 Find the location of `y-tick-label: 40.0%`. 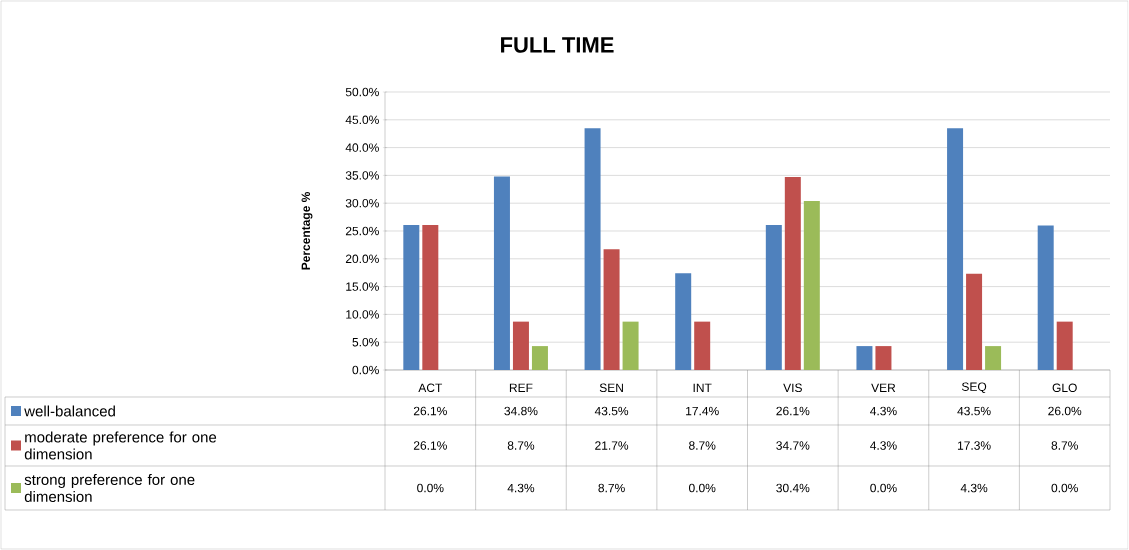

y-tick-label: 40.0% is located at coordinates (362, 147).